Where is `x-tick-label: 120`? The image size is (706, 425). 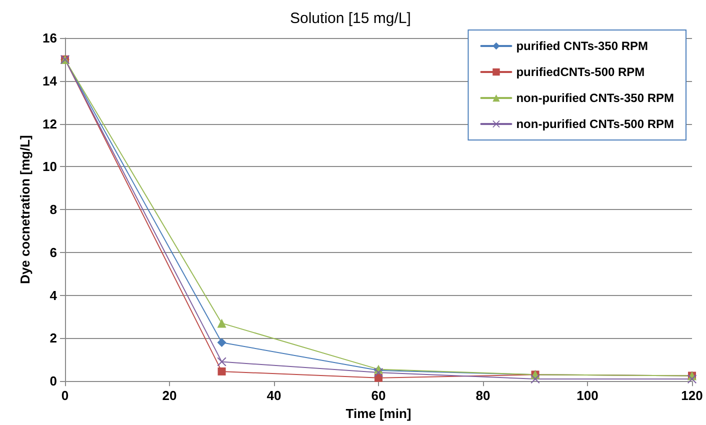
x-tick-label: 120 is located at coordinates (692, 396).